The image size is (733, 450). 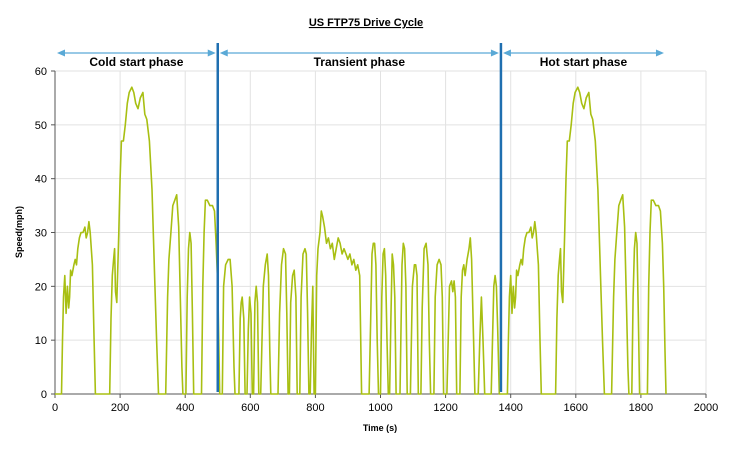 What do you see at coordinates (315, 408) in the screenshot?
I see `x-tick-label-4: 800` at bounding box center [315, 408].